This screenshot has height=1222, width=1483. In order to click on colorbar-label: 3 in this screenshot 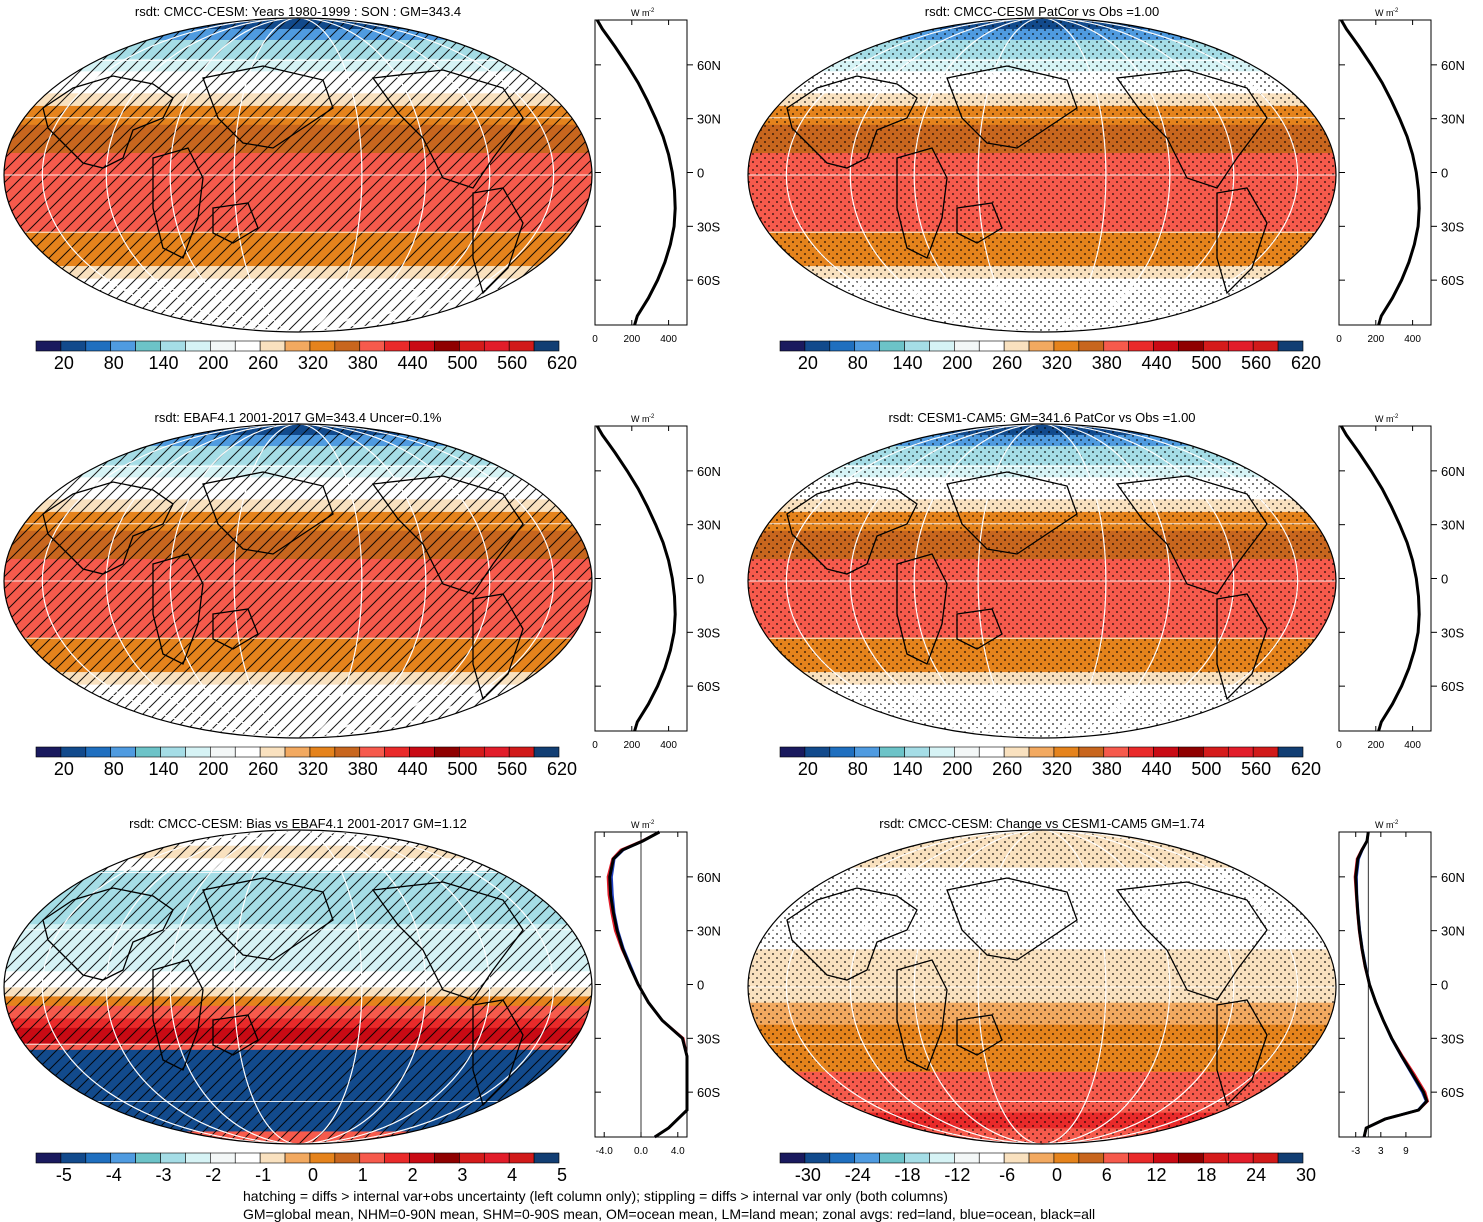, I will do `click(462, 1175)`.